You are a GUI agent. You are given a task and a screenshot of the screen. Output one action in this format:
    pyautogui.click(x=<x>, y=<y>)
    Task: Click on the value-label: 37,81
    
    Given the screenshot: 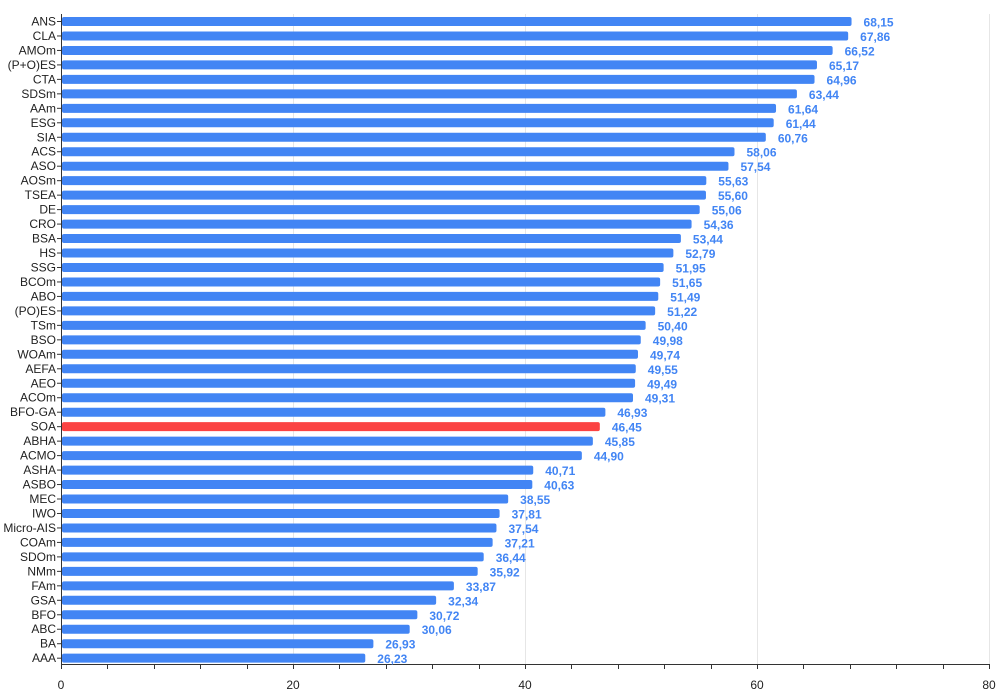 What is the action you would take?
    pyautogui.click(x=527, y=514)
    